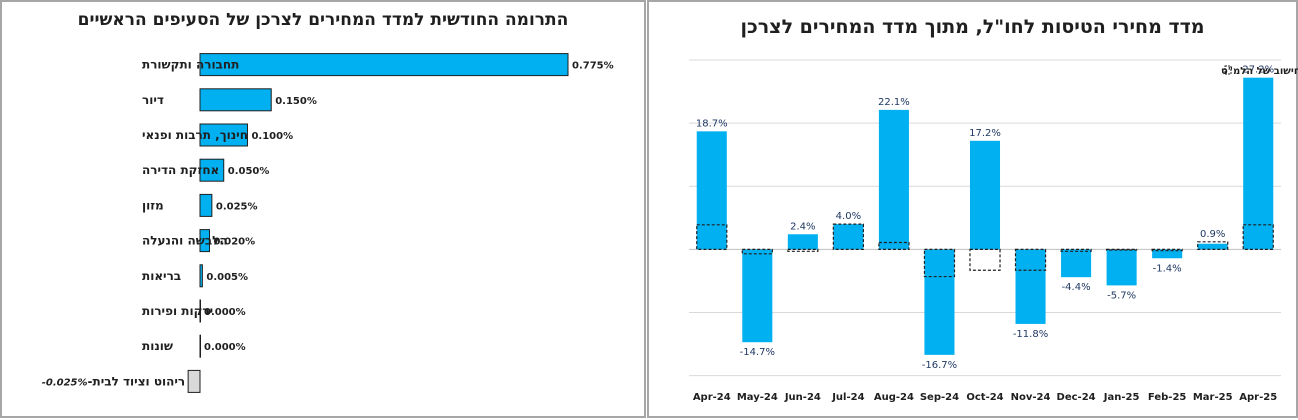 The width and height of the screenshot is (1298, 420). Describe the element at coordinates (272, 136) in the screenshot. I see `value-label: 0.100%` at that location.